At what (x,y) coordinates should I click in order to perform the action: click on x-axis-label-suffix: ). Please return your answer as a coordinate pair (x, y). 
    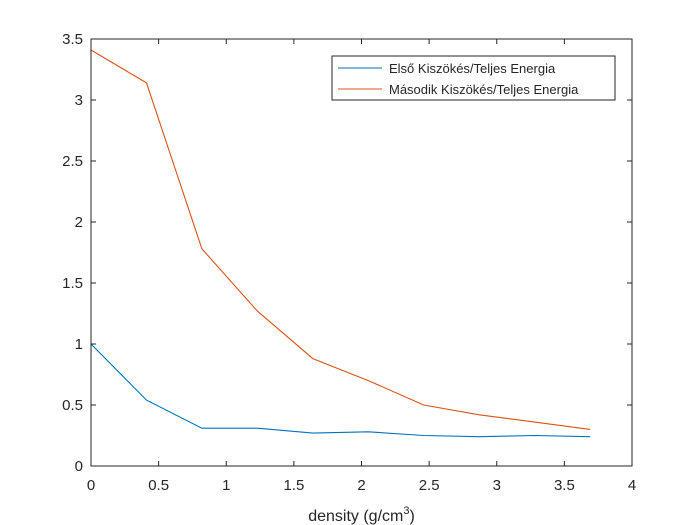
    Looking at the image, I should click on (411, 516).